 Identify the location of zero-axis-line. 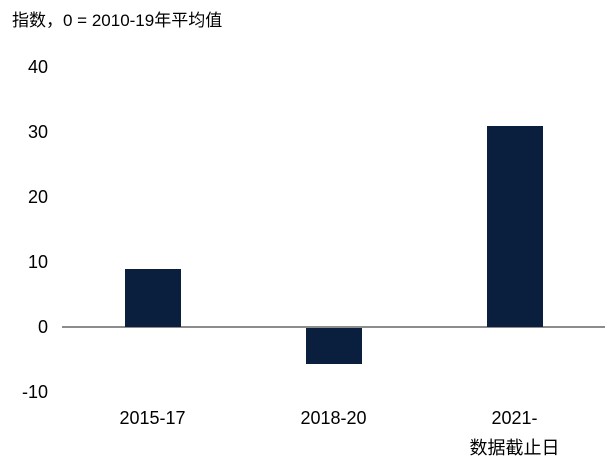
(333, 327).